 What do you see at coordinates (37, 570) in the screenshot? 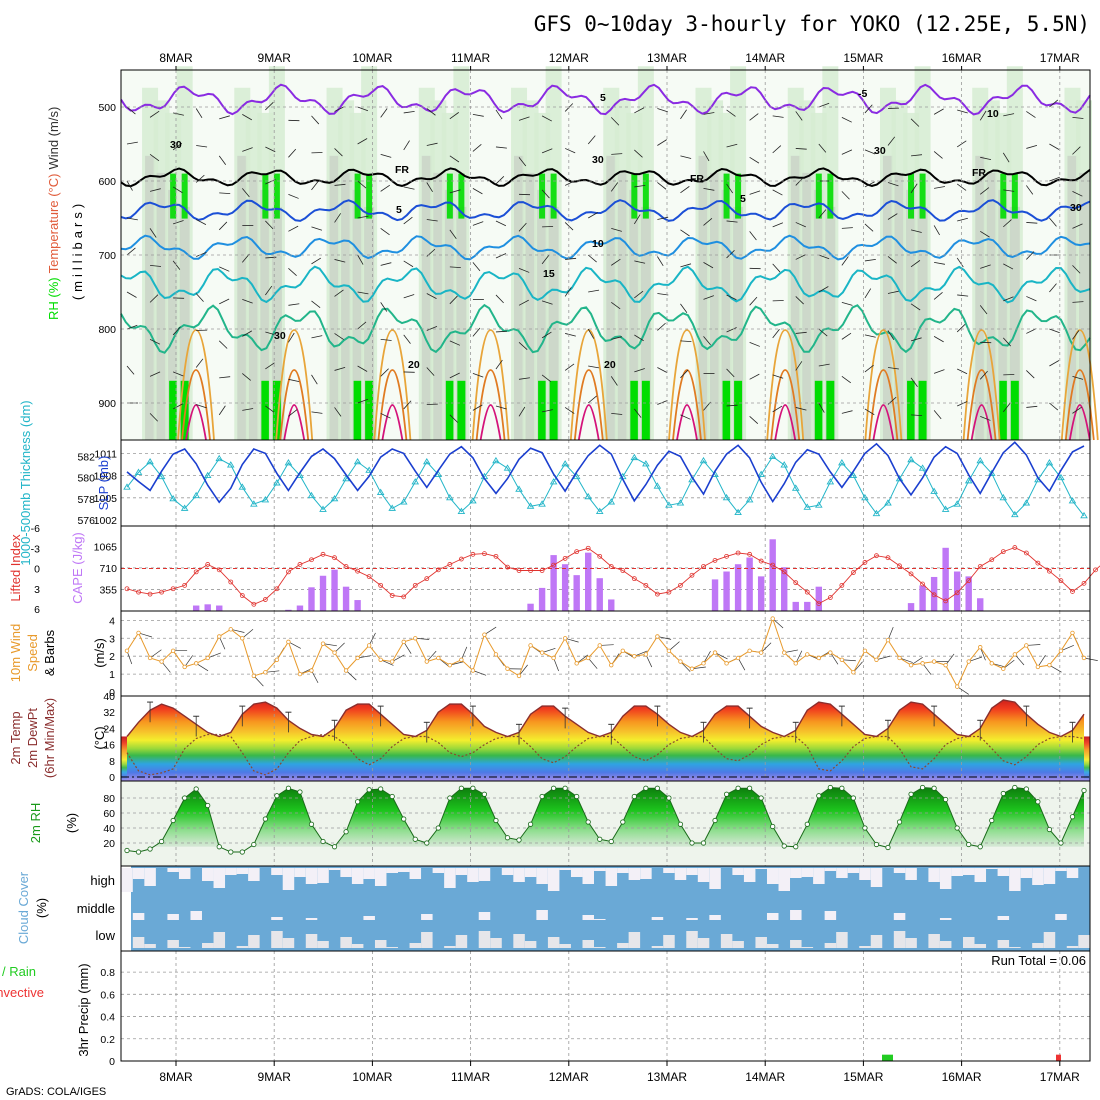
I see `lifted-index-tick-label: 0` at bounding box center [37, 570].